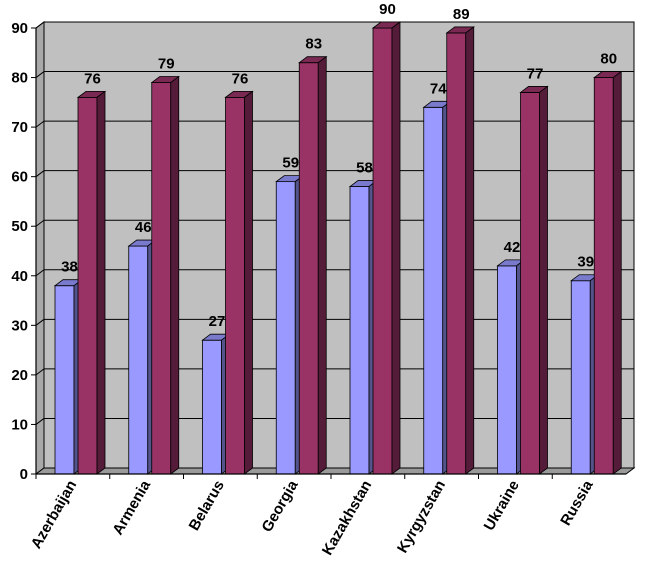  I want to click on x-tick-label: Russia, so click(577, 503).